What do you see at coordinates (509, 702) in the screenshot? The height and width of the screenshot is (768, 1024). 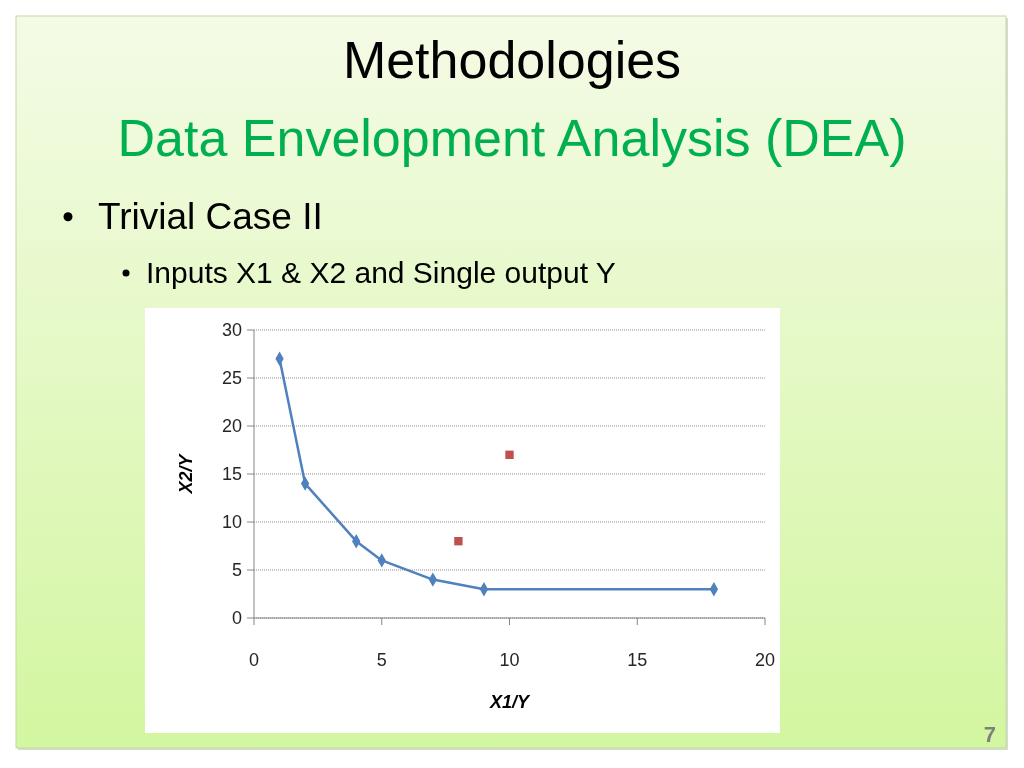 I see `x-axis-title: X1/Y` at bounding box center [509, 702].